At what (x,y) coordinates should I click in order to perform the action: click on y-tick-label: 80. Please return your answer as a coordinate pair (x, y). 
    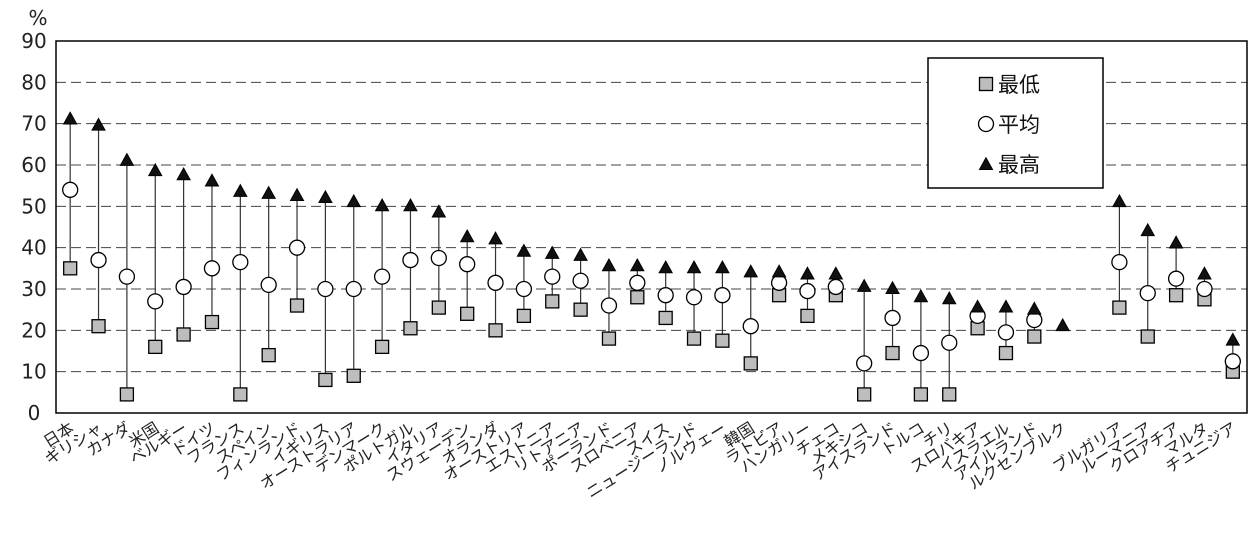
    Looking at the image, I should click on (33, 82).